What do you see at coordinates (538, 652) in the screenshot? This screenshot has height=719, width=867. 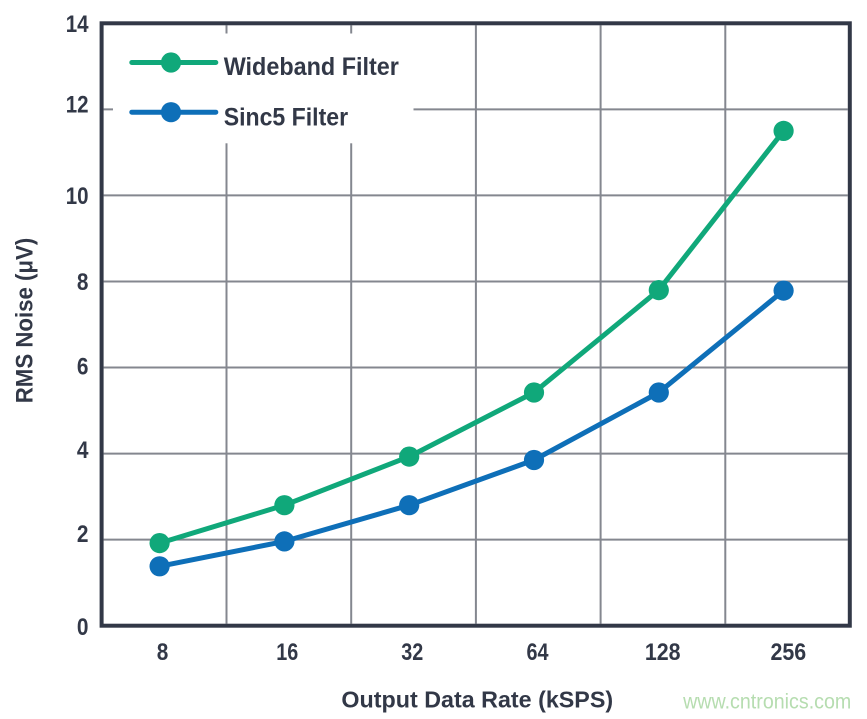 I see `svg-text: 64` at bounding box center [538, 652].